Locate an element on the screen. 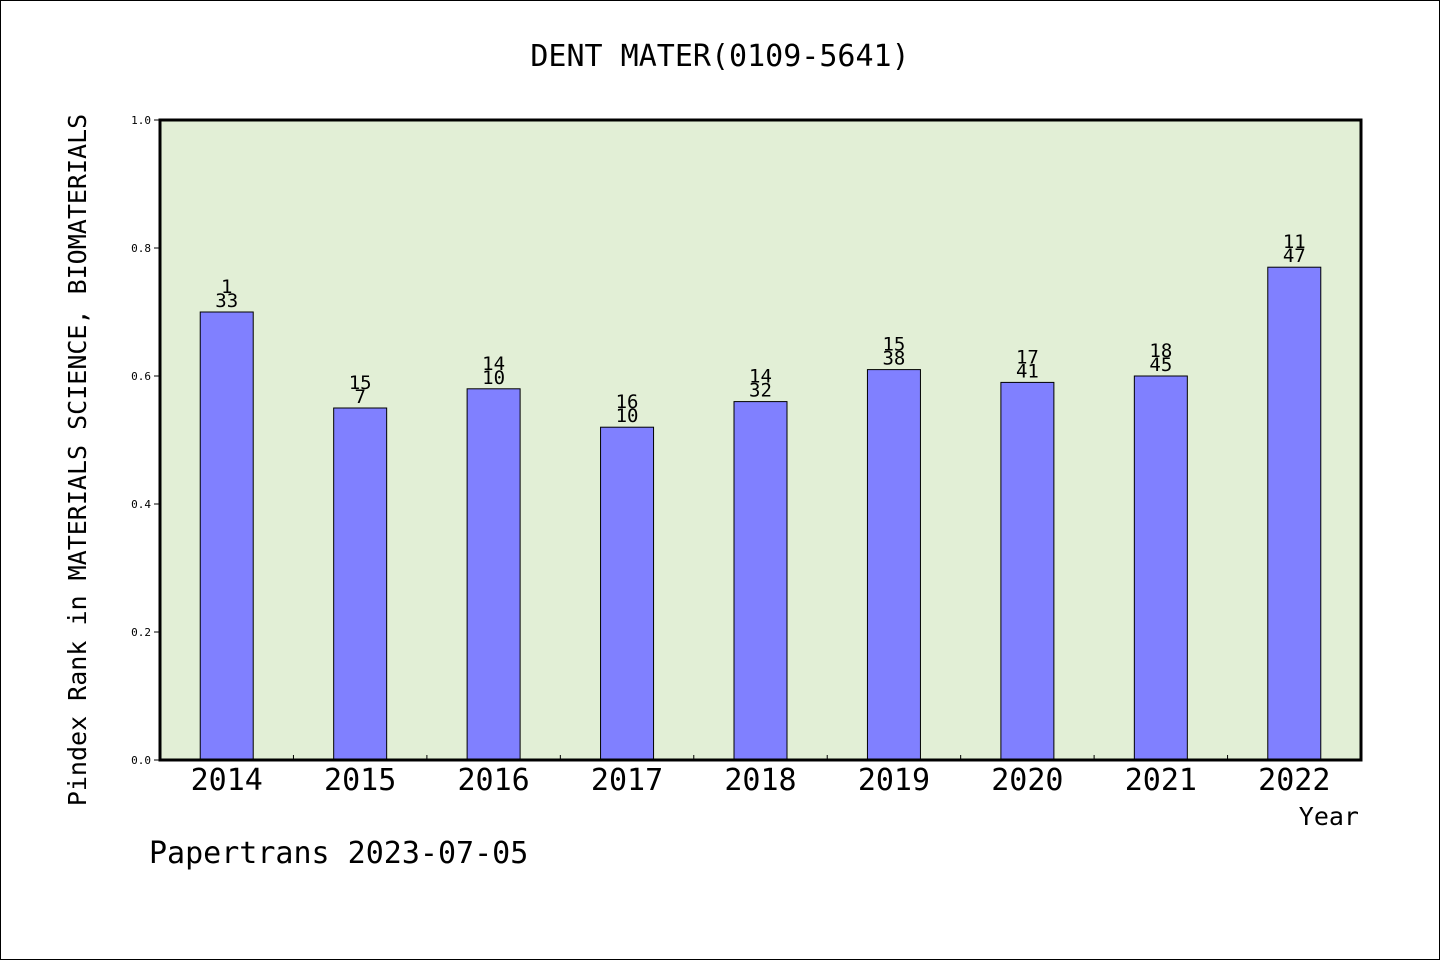 Image resolution: width=1440 pixels, height=960 pixels. bar-total-label-2019: 38 is located at coordinates (893, 359).